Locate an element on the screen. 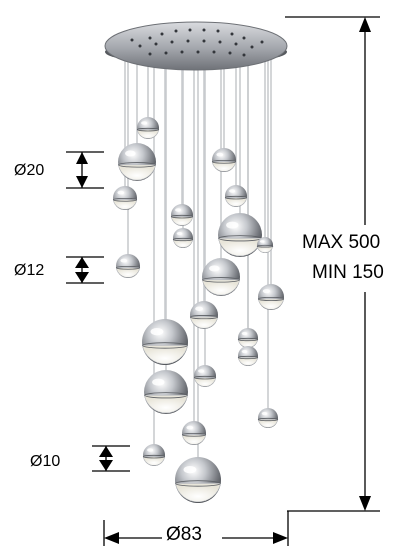 The image size is (414, 547). diameter-10-label: Ø10 is located at coordinates (45, 461).